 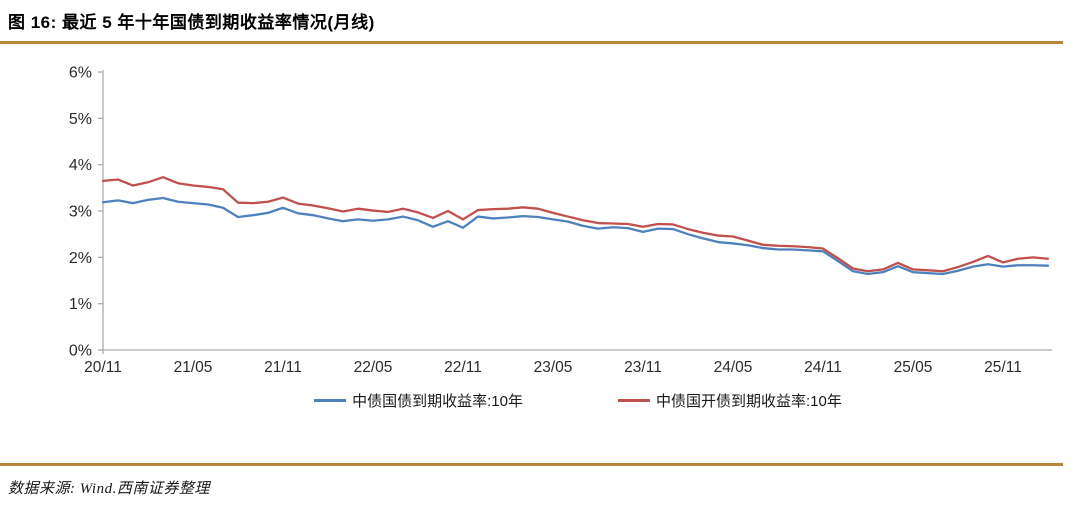 What do you see at coordinates (823, 367) in the screenshot?
I see `x-tick-label: 24/11` at bounding box center [823, 367].